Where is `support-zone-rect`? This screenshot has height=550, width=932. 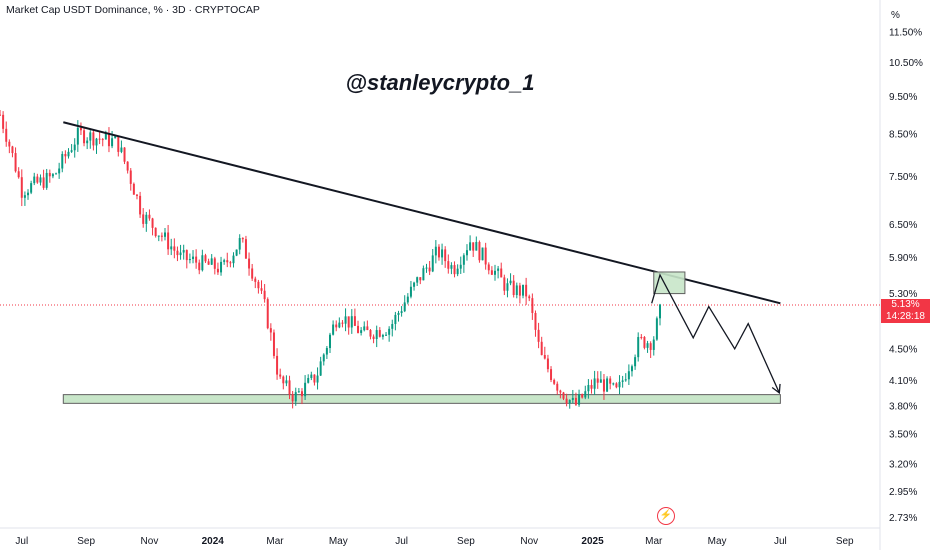
support-zone-rect is located at coordinates (421, 399).